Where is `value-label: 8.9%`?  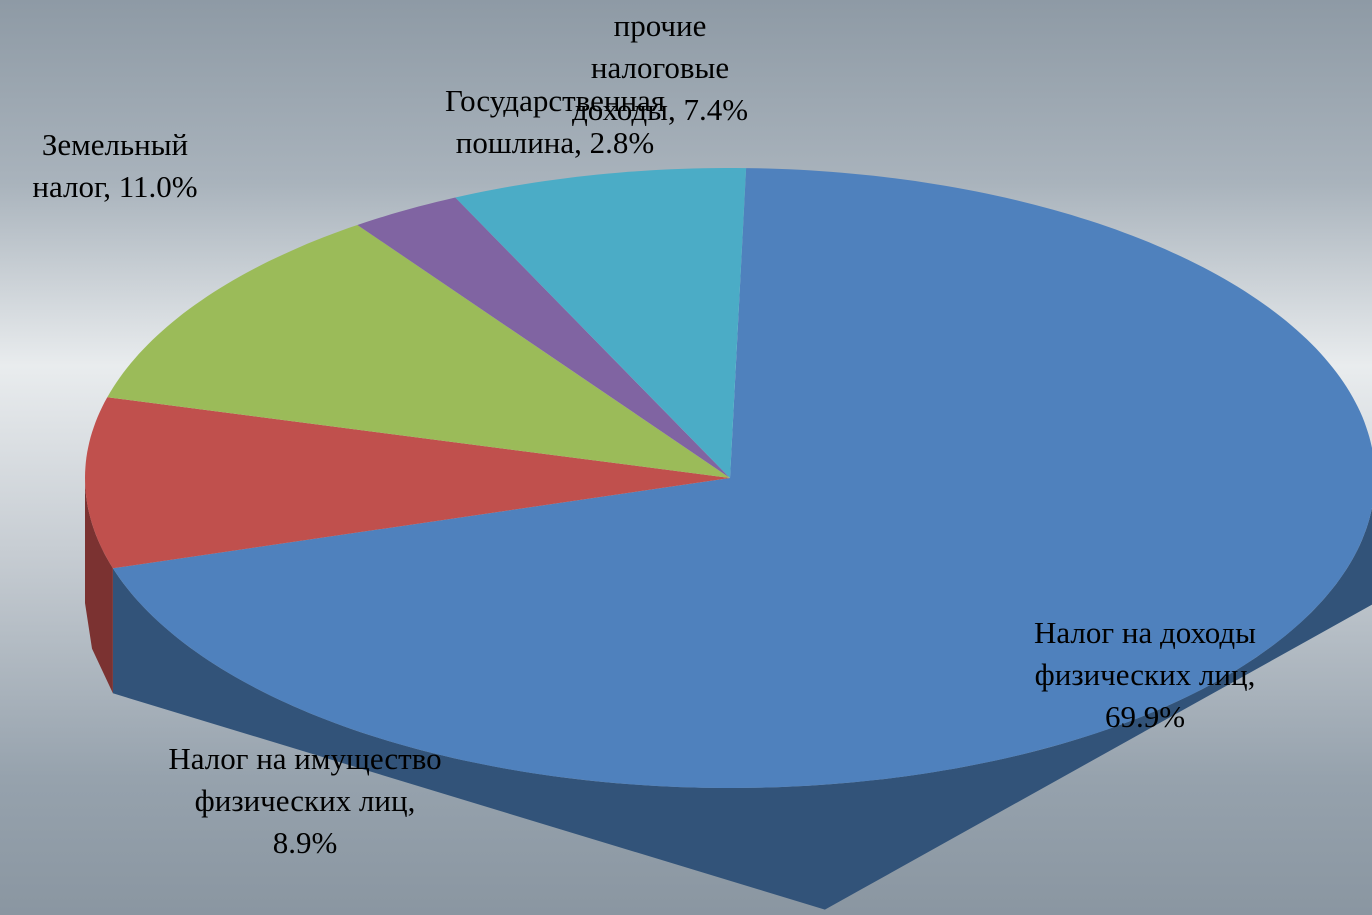
value-label: 8.9% is located at coordinates (305, 842).